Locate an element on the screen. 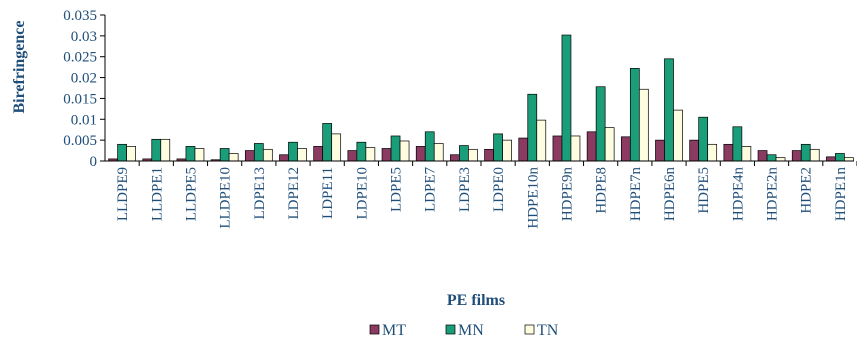 The width and height of the screenshot is (857, 343). legend-label-mt: MT is located at coordinates (394, 330).